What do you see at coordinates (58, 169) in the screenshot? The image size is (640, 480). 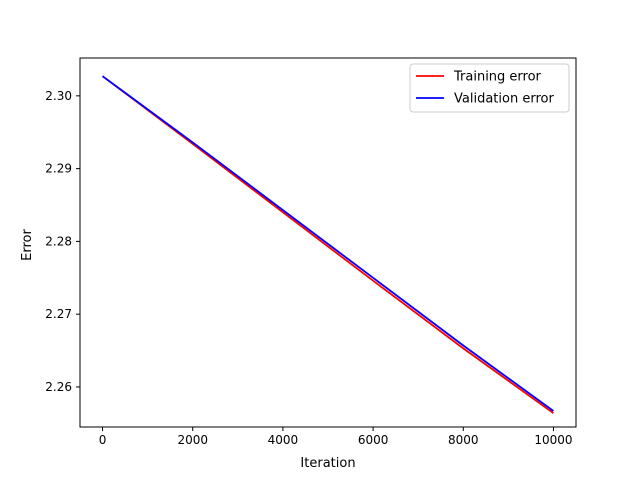 I see `y-tick-label: 2.29` at bounding box center [58, 169].